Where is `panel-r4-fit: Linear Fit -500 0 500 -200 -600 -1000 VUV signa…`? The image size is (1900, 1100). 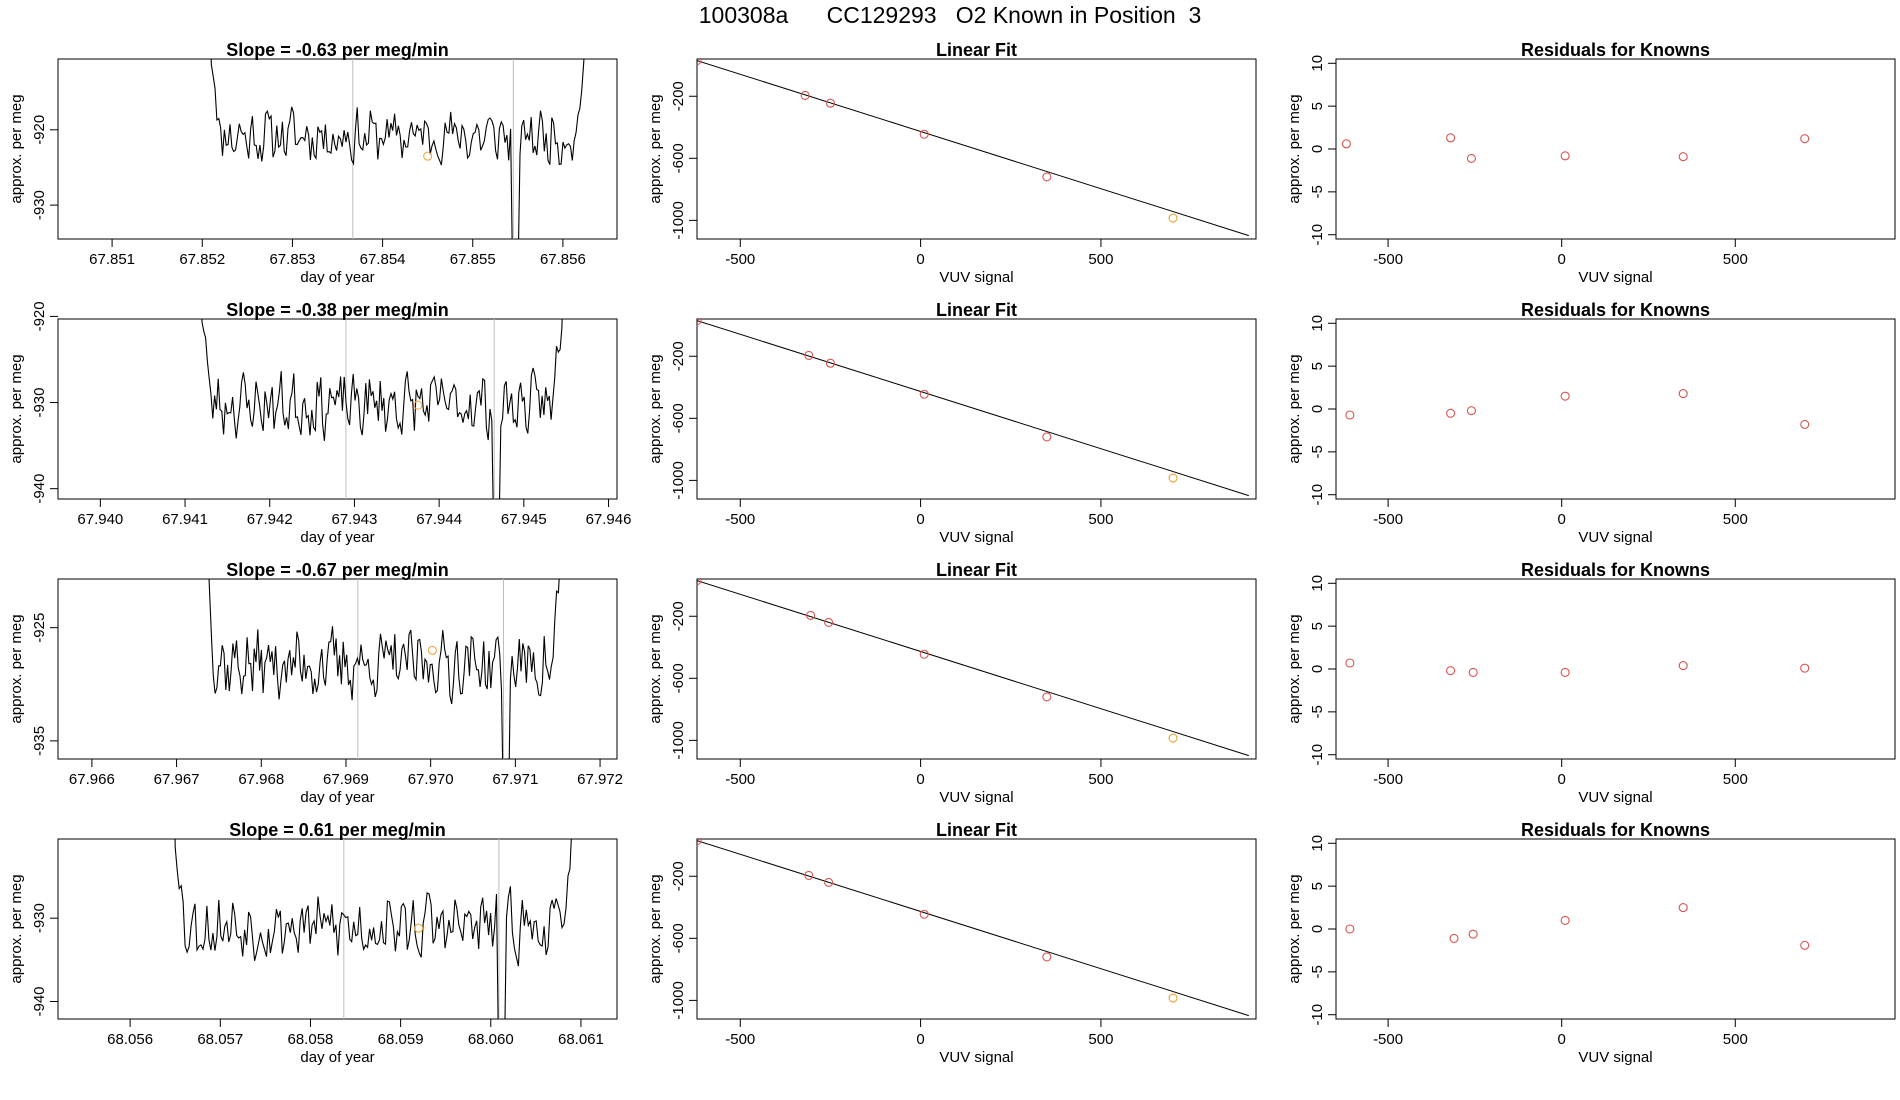 panel-r4-fit: Linear Fit -500 0 500 -200 -600 -1000 VUV signa… is located at coordinates (952, 943).